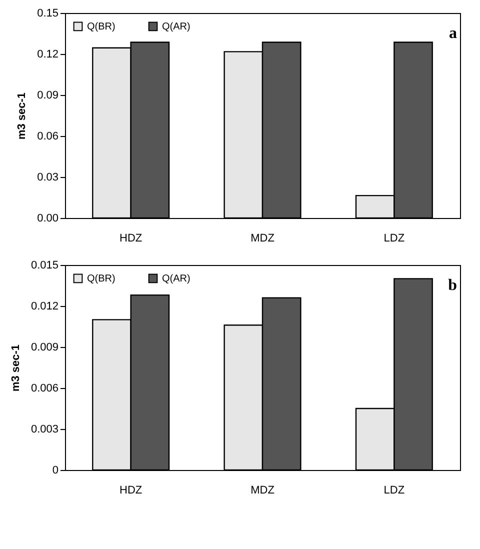  What do you see at coordinates (453, 33) in the screenshot?
I see `annotation: a` at bounding box center [453, 33].